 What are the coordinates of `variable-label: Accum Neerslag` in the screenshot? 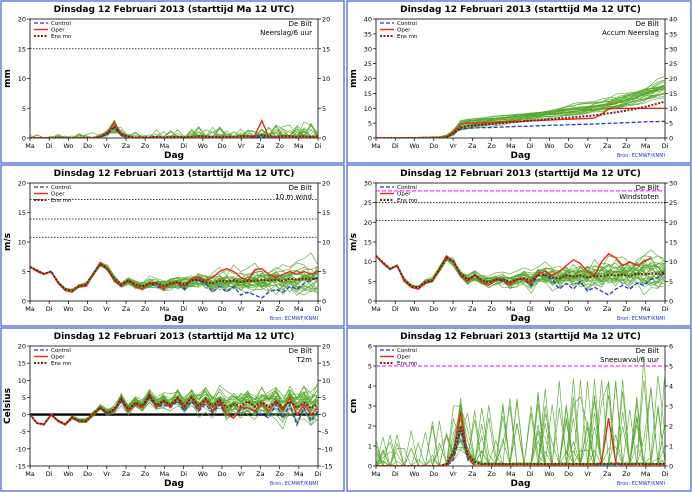 It's located at (630, 33).